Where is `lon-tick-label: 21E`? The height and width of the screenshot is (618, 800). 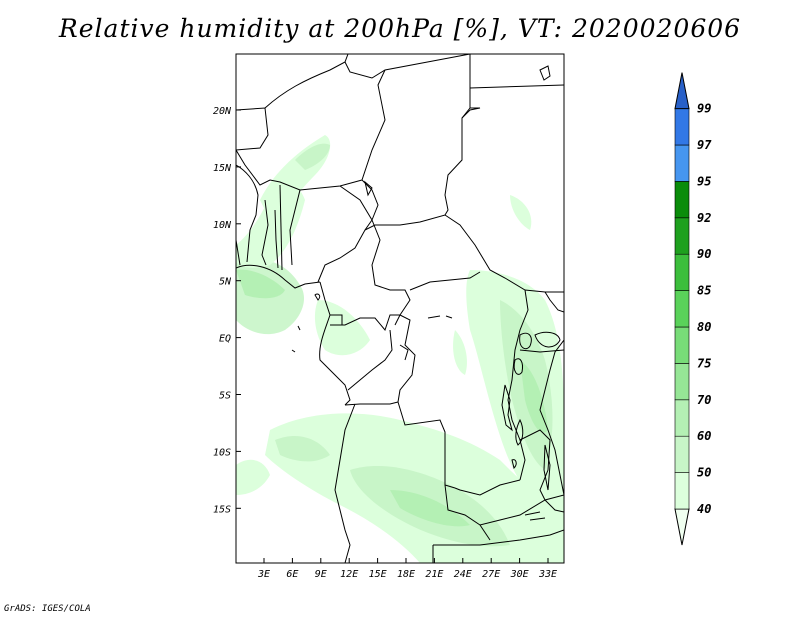
lon-tick-label: 21E is located at coordinates (434, 574).